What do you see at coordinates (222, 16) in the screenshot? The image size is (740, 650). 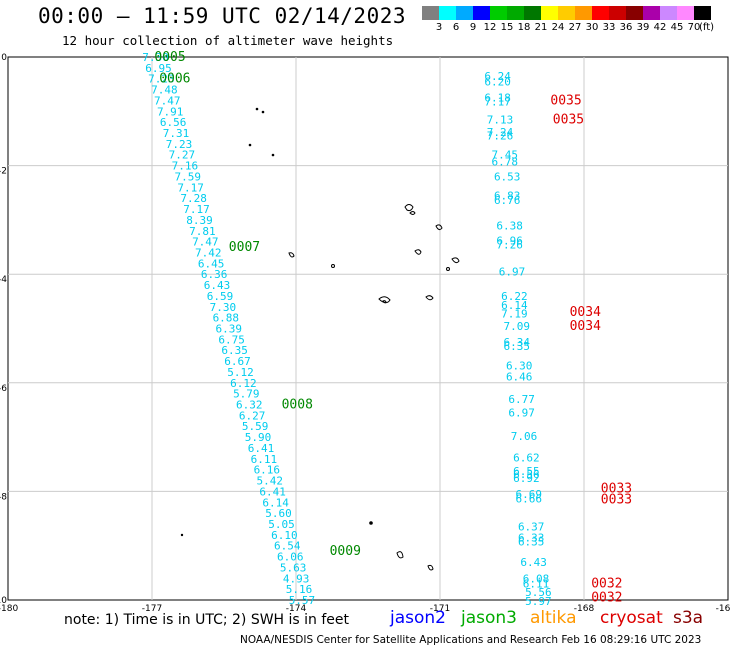 I see `map-title: 00:00 – 11:59 UTC 02/14/2023` at bounding box center [222, 16].